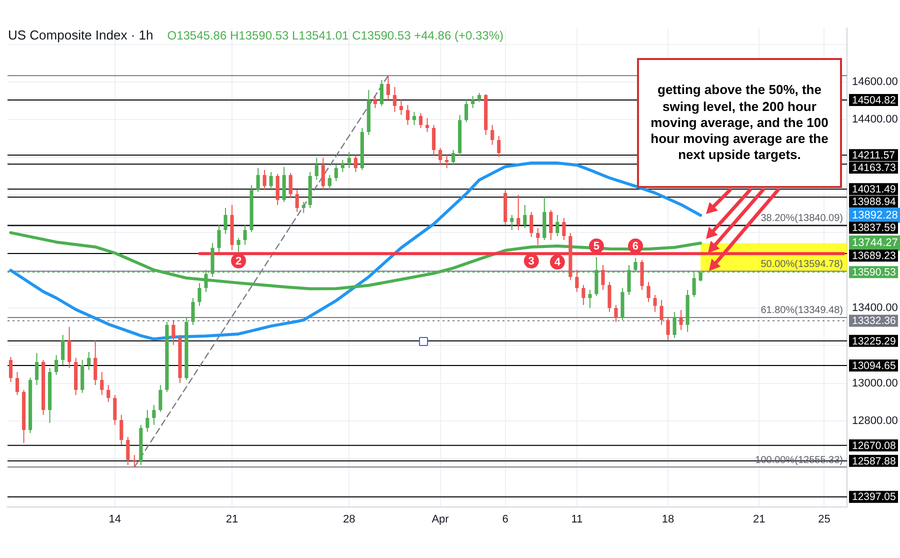 The width and height of the screenshot is (900, 558). I want to click on annotation: 38.20%(13840.09), so click(801, 218).